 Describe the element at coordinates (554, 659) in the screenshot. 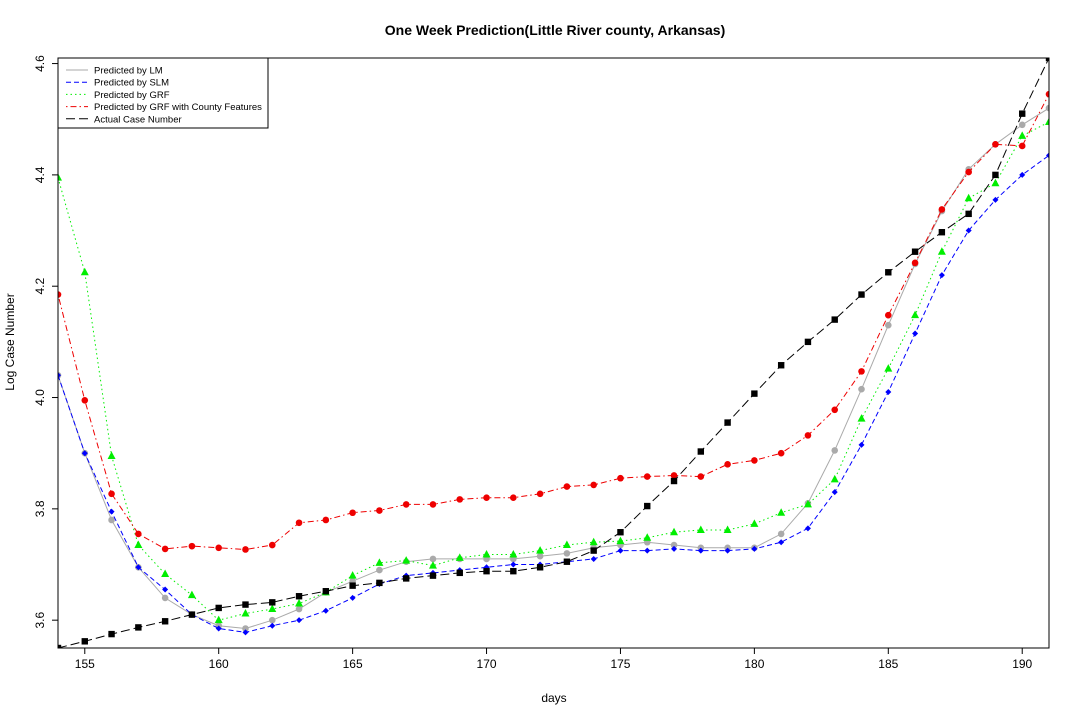

I see `x-axis: 155 160 165 170 175 180 185 190` at that location.